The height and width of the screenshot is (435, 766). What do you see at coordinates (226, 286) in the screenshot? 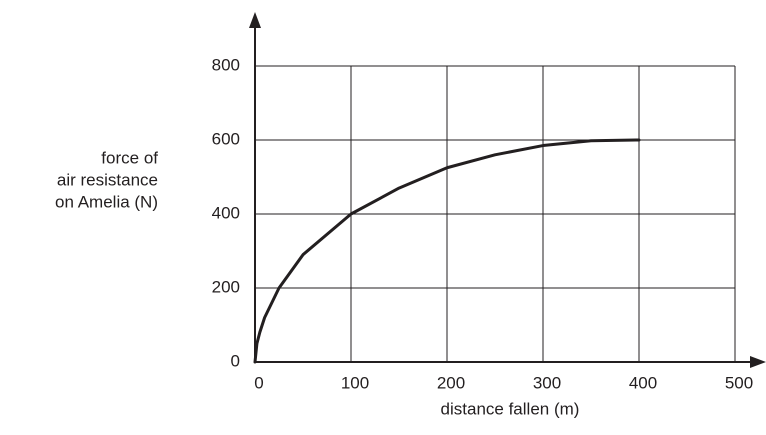
I see `y-tick-label: 200` at bounding box center [226, 286].